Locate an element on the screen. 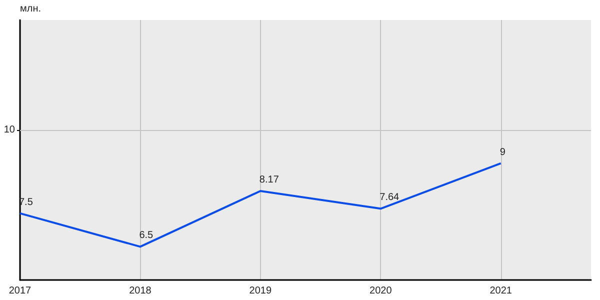  x-tick-label: 2019 is located at coordinates (260, 291).